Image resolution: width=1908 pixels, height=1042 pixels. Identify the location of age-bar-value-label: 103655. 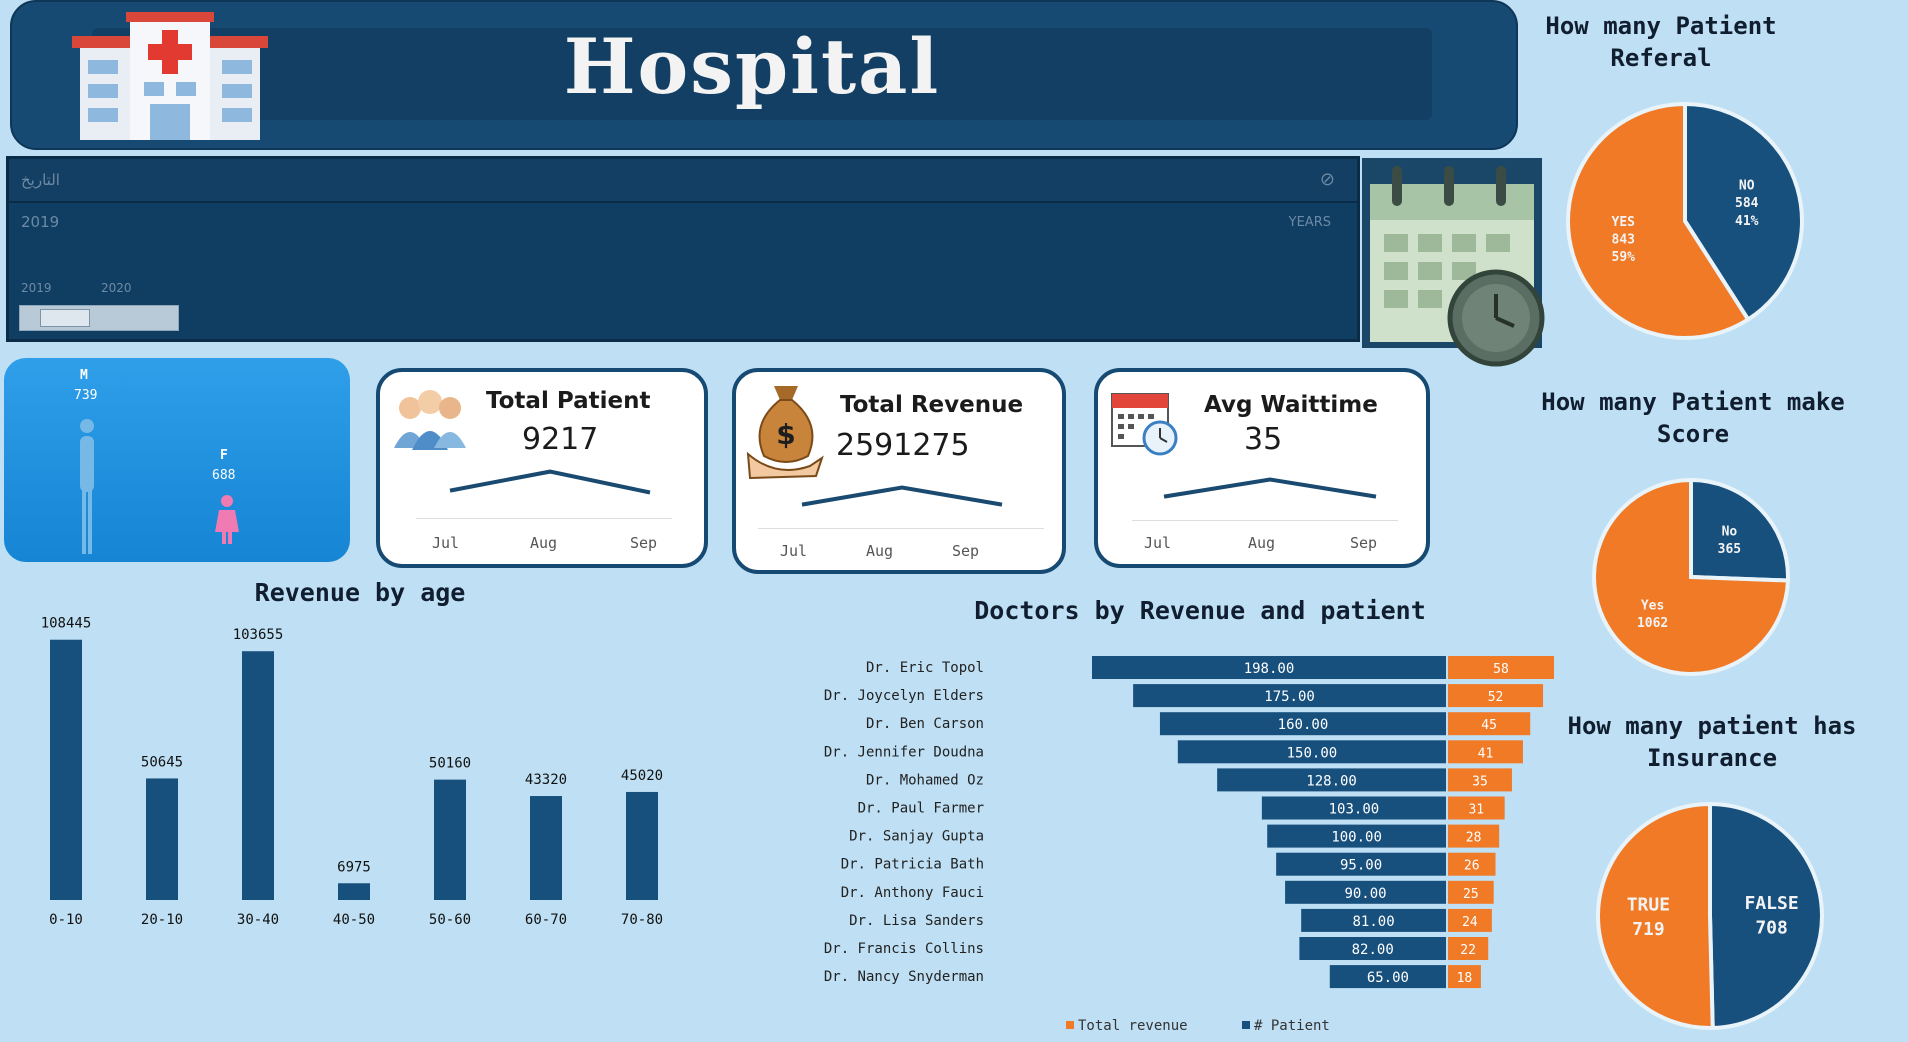
(258, 635).